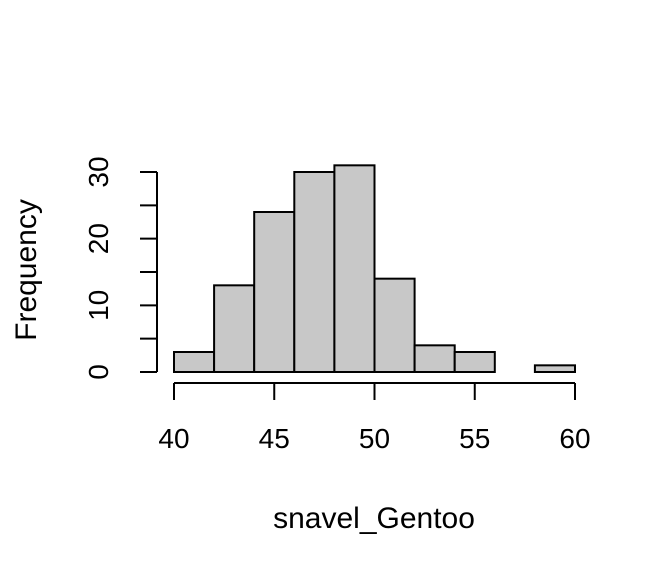 The height and width of the screenshot is (576, 672). I want to click on x-axis-label: snavel_Gentoo, so click(374, 518).